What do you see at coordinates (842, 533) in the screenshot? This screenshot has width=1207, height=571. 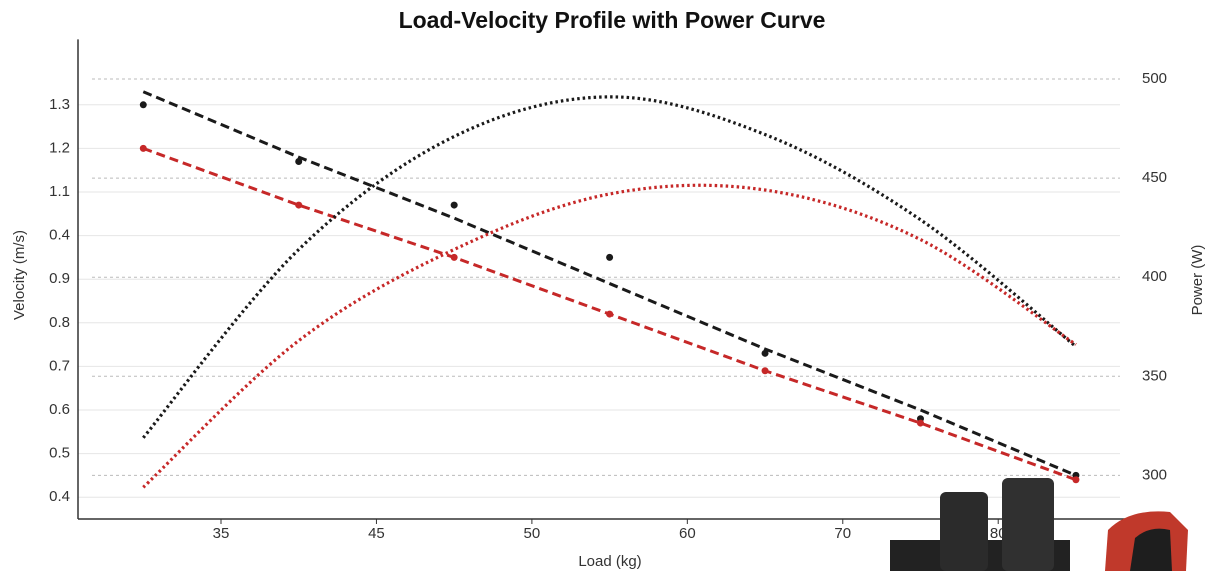 I see `x-tick-label: 70` at bounding box center [842, 533].